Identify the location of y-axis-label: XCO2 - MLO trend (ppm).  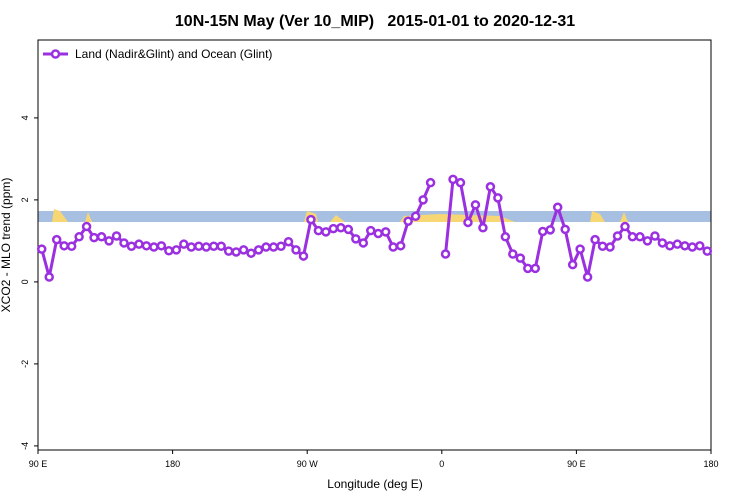
(6, 245).